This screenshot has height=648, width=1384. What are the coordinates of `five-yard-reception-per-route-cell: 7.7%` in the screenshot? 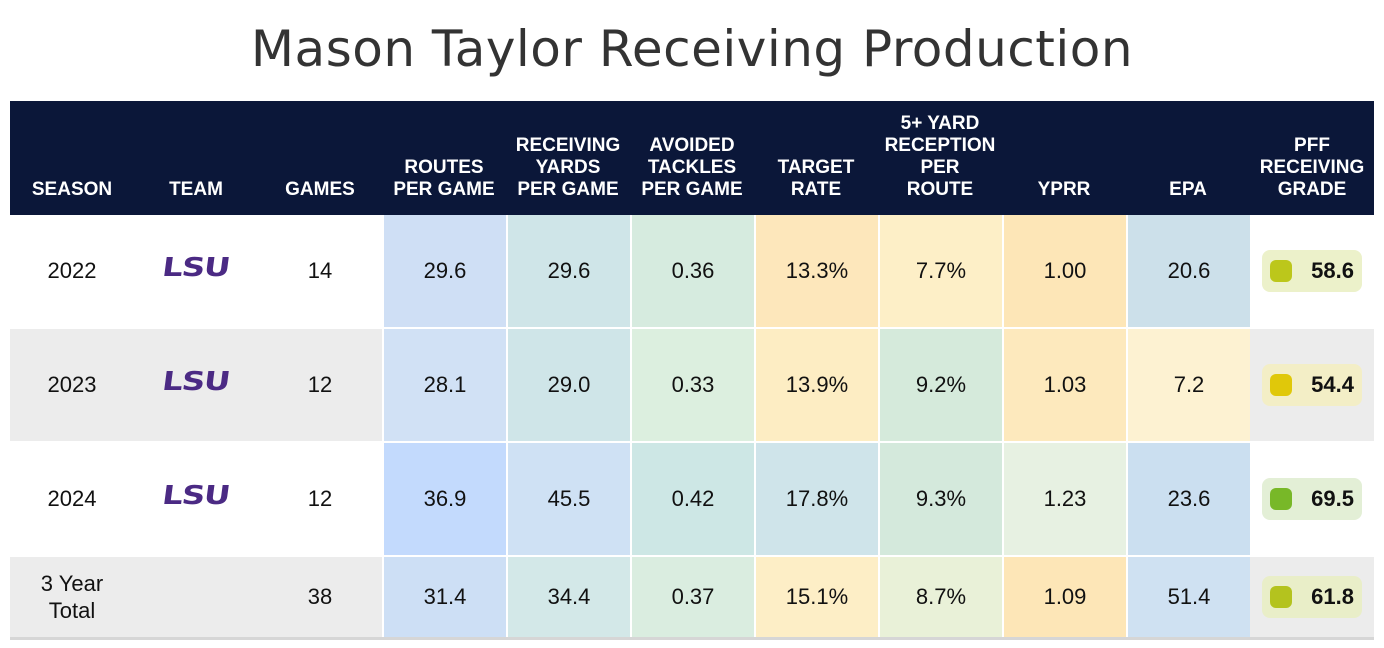 It's located at (940, 271).